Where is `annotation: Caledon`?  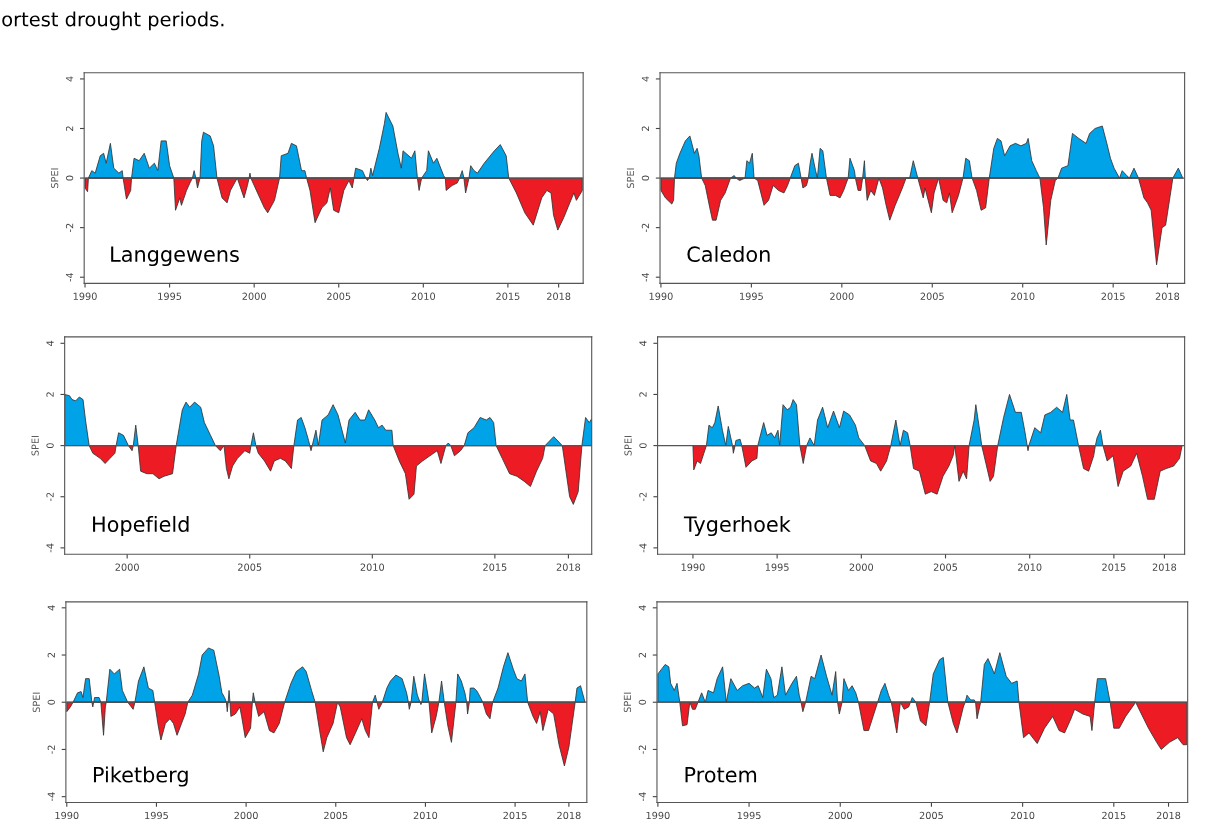 annotation: Caledon is located at coordinates (728, 254).